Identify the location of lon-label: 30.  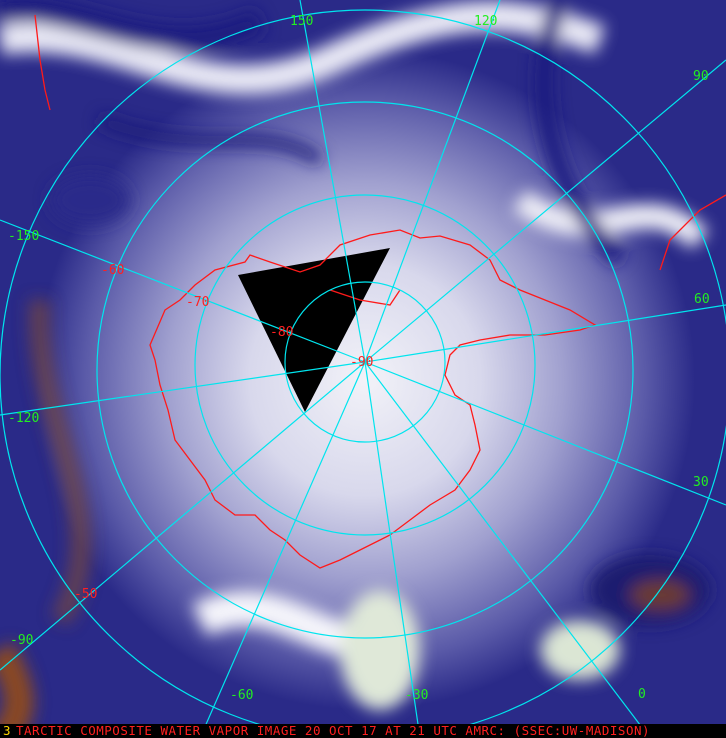
(701, 482).